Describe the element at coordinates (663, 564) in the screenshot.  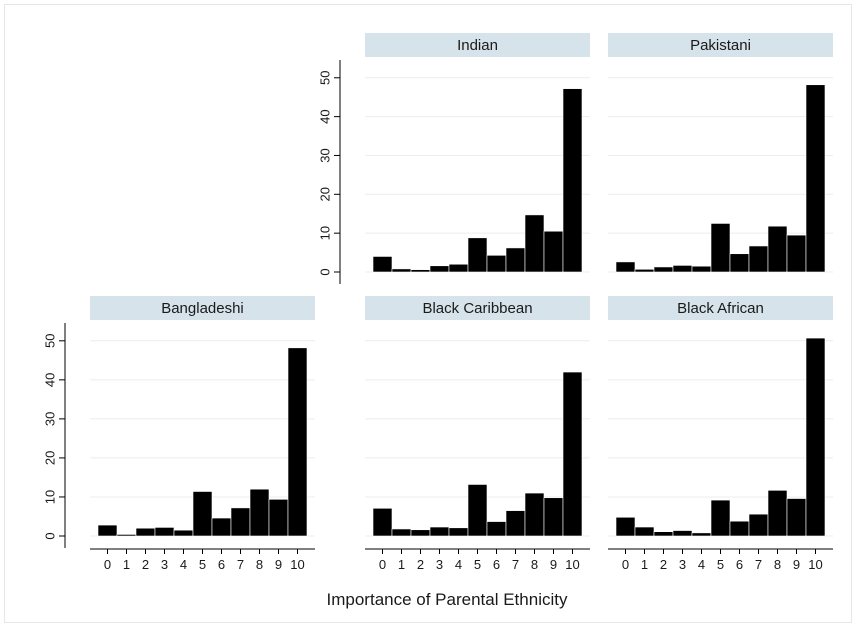
I see `x-tick-label-black-african-2: 2` at that location.